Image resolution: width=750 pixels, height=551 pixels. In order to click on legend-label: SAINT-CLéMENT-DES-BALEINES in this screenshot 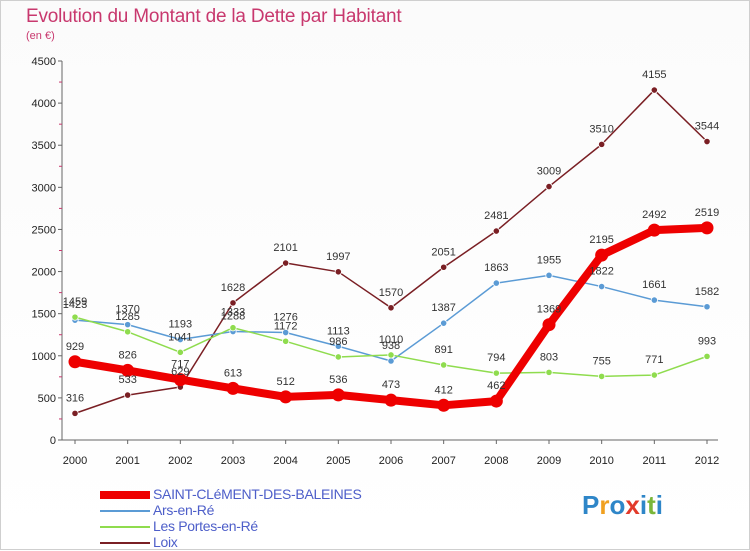, I will do `click(257, 494)`.